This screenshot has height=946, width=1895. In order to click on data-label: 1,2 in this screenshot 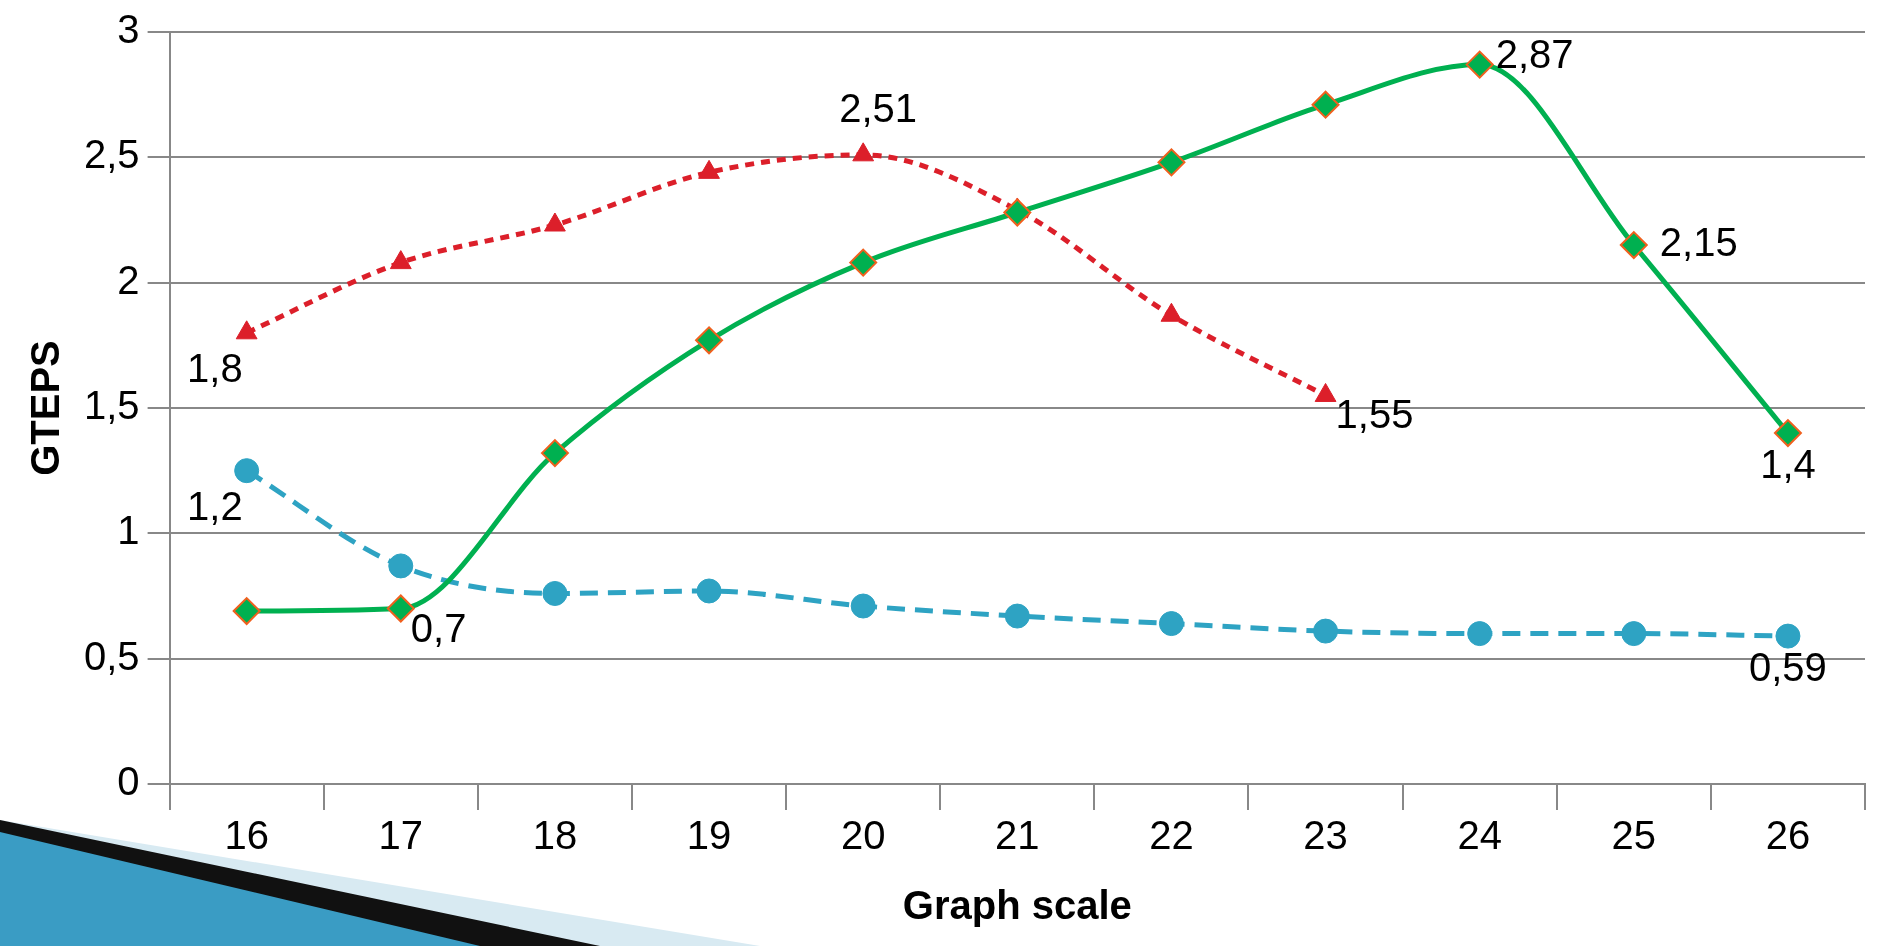, I will do `click(215, 505)`.